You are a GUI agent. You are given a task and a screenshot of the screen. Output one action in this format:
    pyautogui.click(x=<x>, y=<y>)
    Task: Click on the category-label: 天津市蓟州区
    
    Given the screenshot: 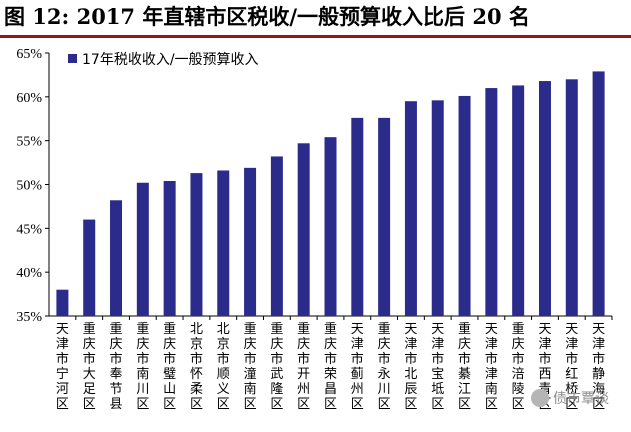 What is the action you would take?
    pyautogui.click(x=357, y=367)
    